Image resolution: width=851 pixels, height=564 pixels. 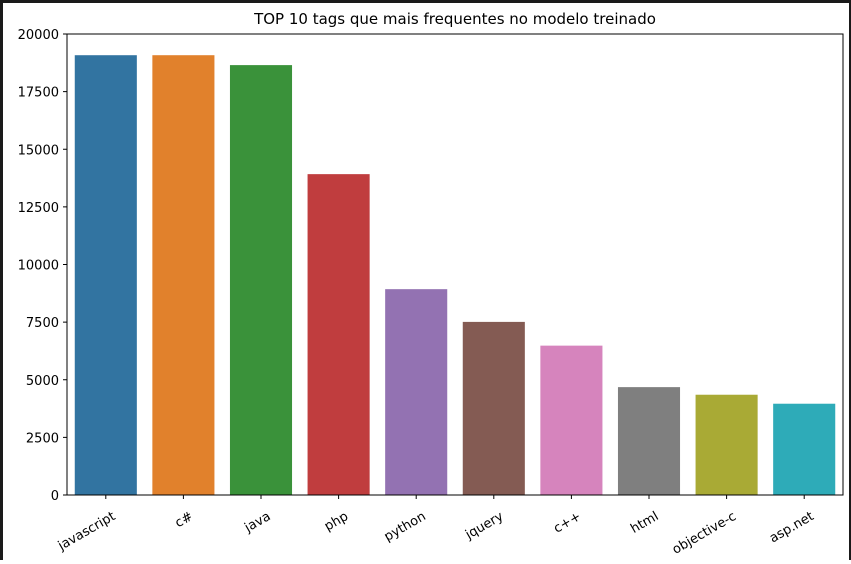 What do you see at coordinates (38, 266) in the screenshot?
I see `y-tick-label: 10000` at bounding box center [38, 266].